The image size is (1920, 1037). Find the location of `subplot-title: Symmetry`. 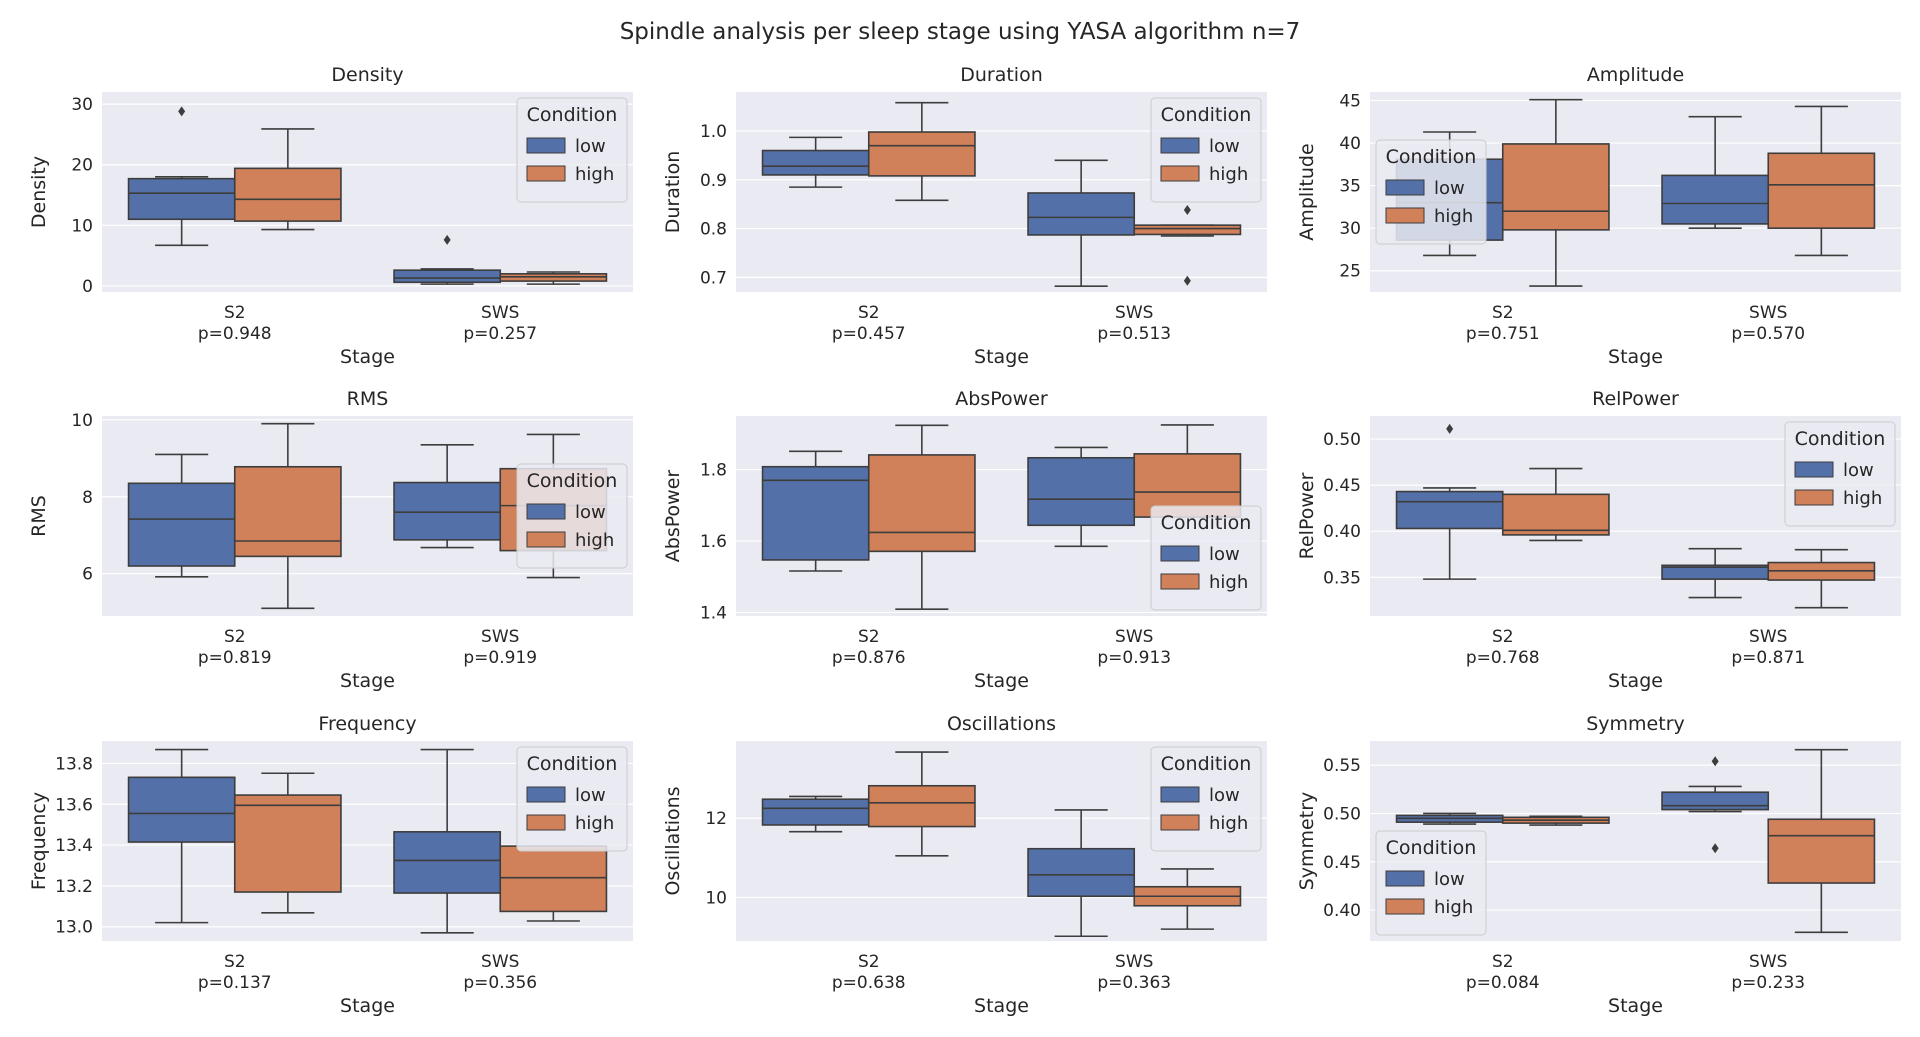

subplot-title: Symmetry is located at coordinates (1635, 724).